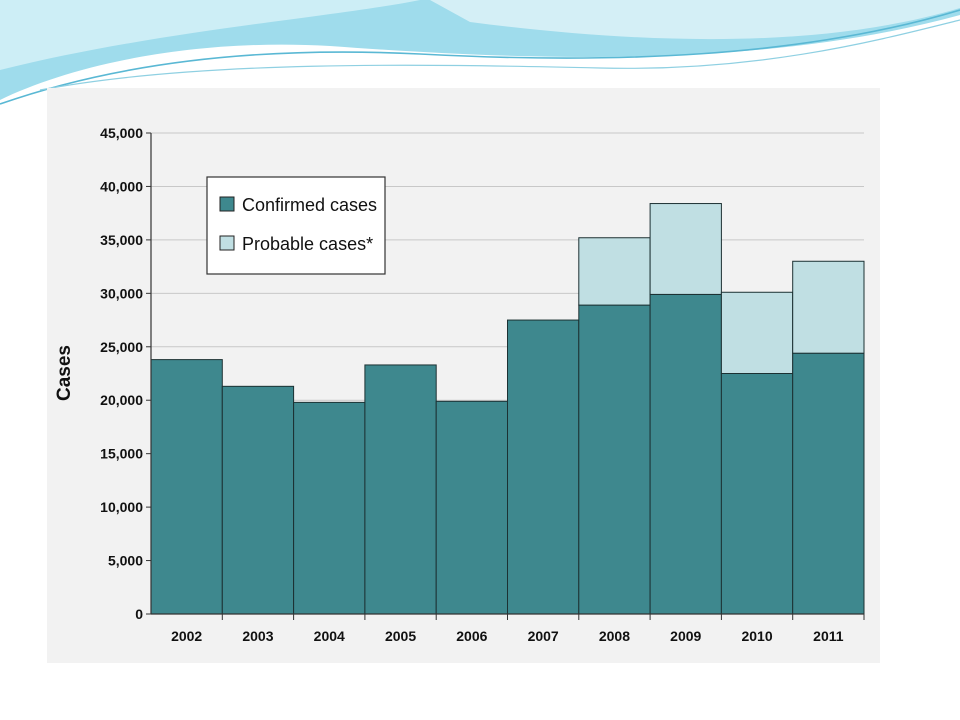  I want to click on bar-confirmed-2002, so click(186, 487).